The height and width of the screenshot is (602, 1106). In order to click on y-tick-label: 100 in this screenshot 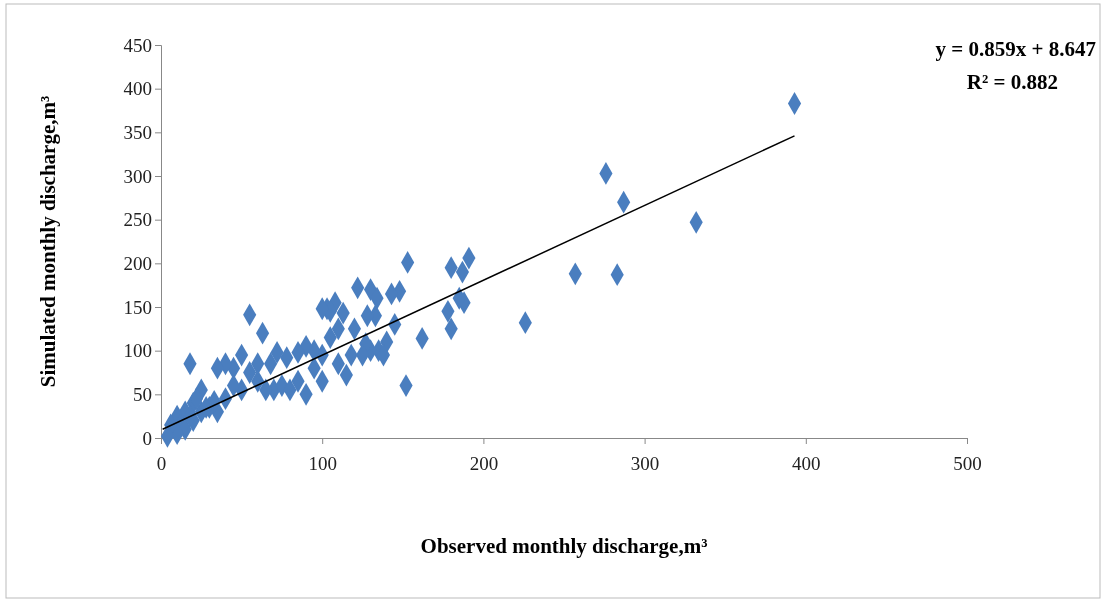, I will do `click(137, 351)`.